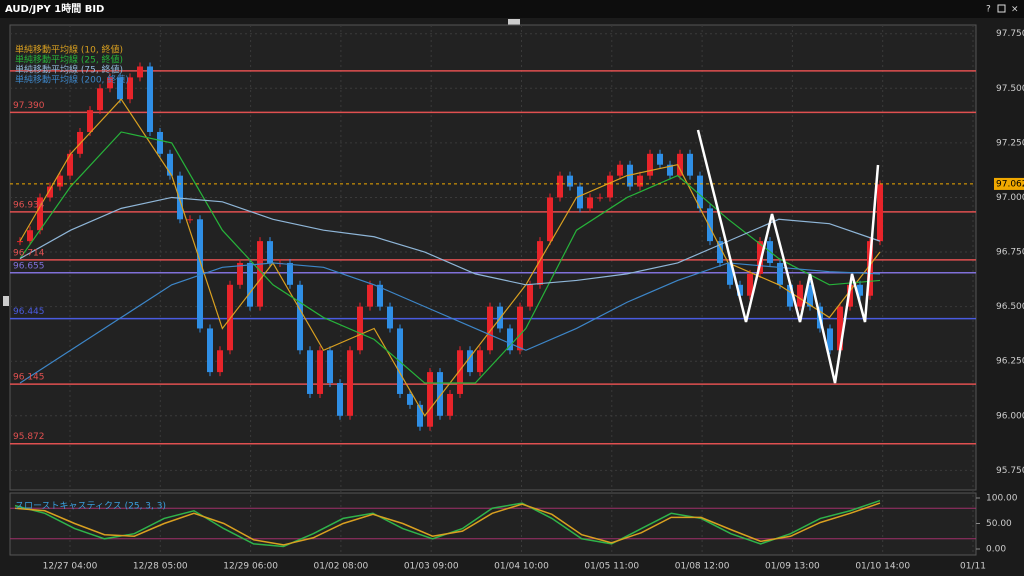  Describe the element at coordinates (702, 567) in the screenshot. I see `x-tick-label: 01/08 12:00` at that location.